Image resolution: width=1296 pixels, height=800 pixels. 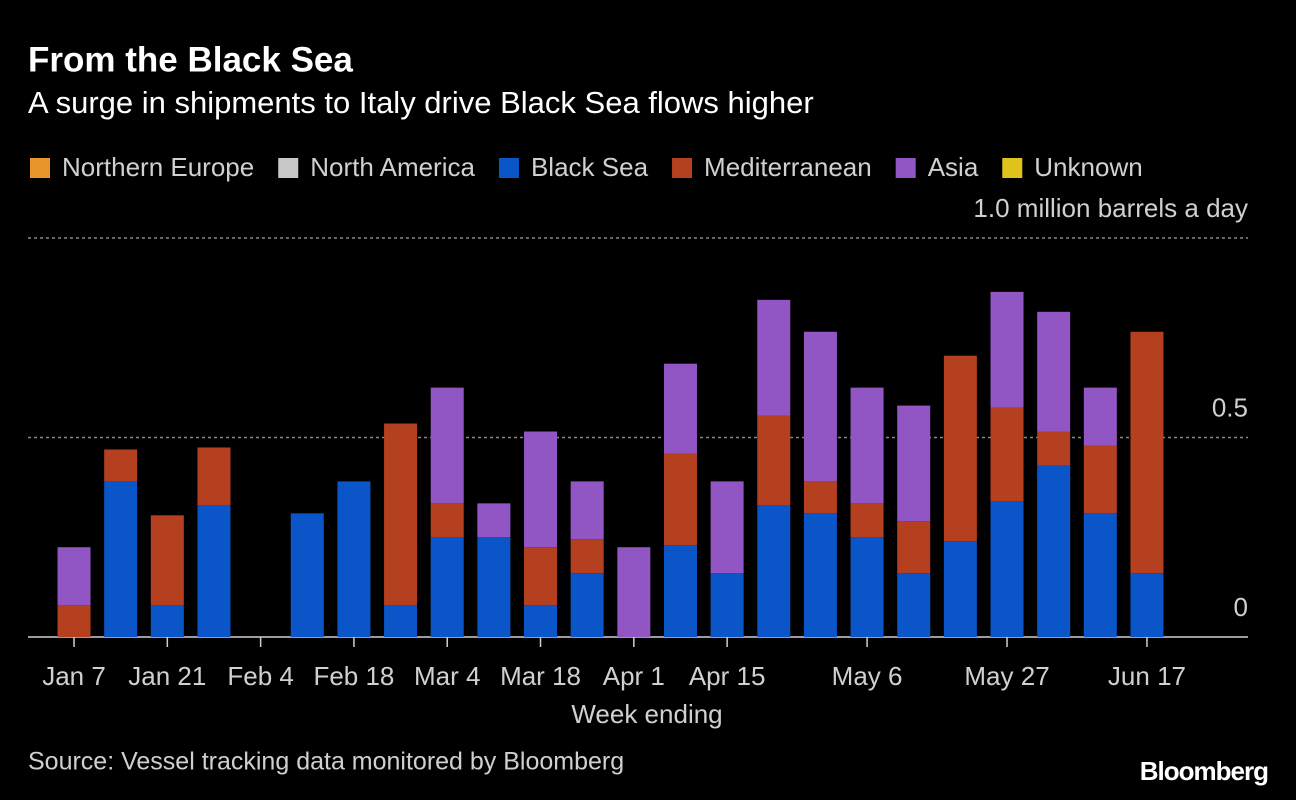 I want to click on x-tick-label: Apr 1, so click(x=634, y=676).